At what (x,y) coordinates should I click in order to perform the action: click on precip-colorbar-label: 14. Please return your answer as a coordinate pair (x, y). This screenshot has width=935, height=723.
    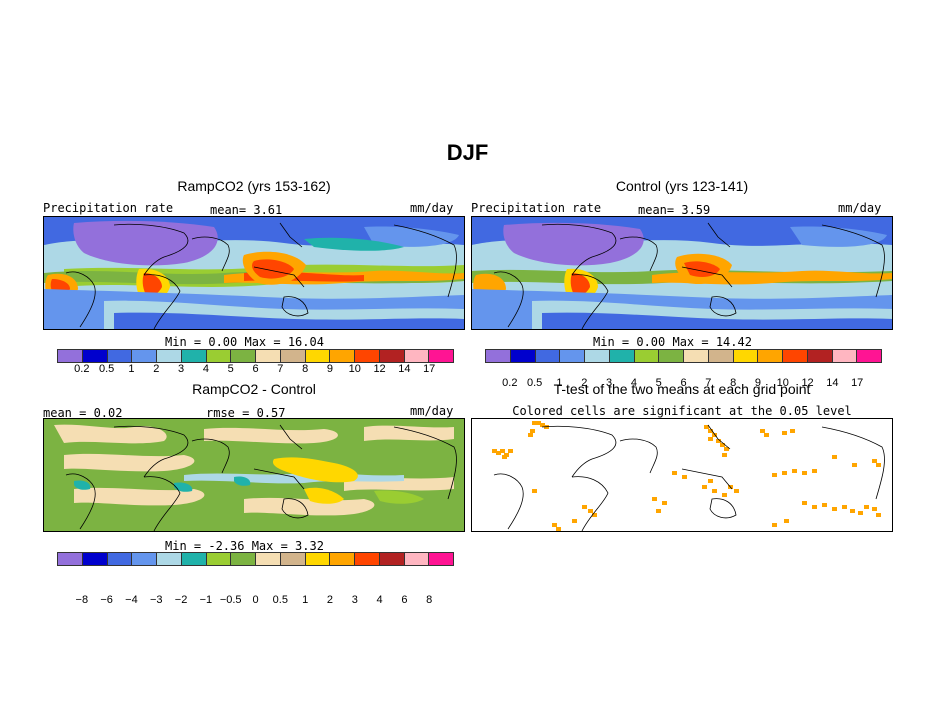
    Looking at the image, I should click on (832, 383).